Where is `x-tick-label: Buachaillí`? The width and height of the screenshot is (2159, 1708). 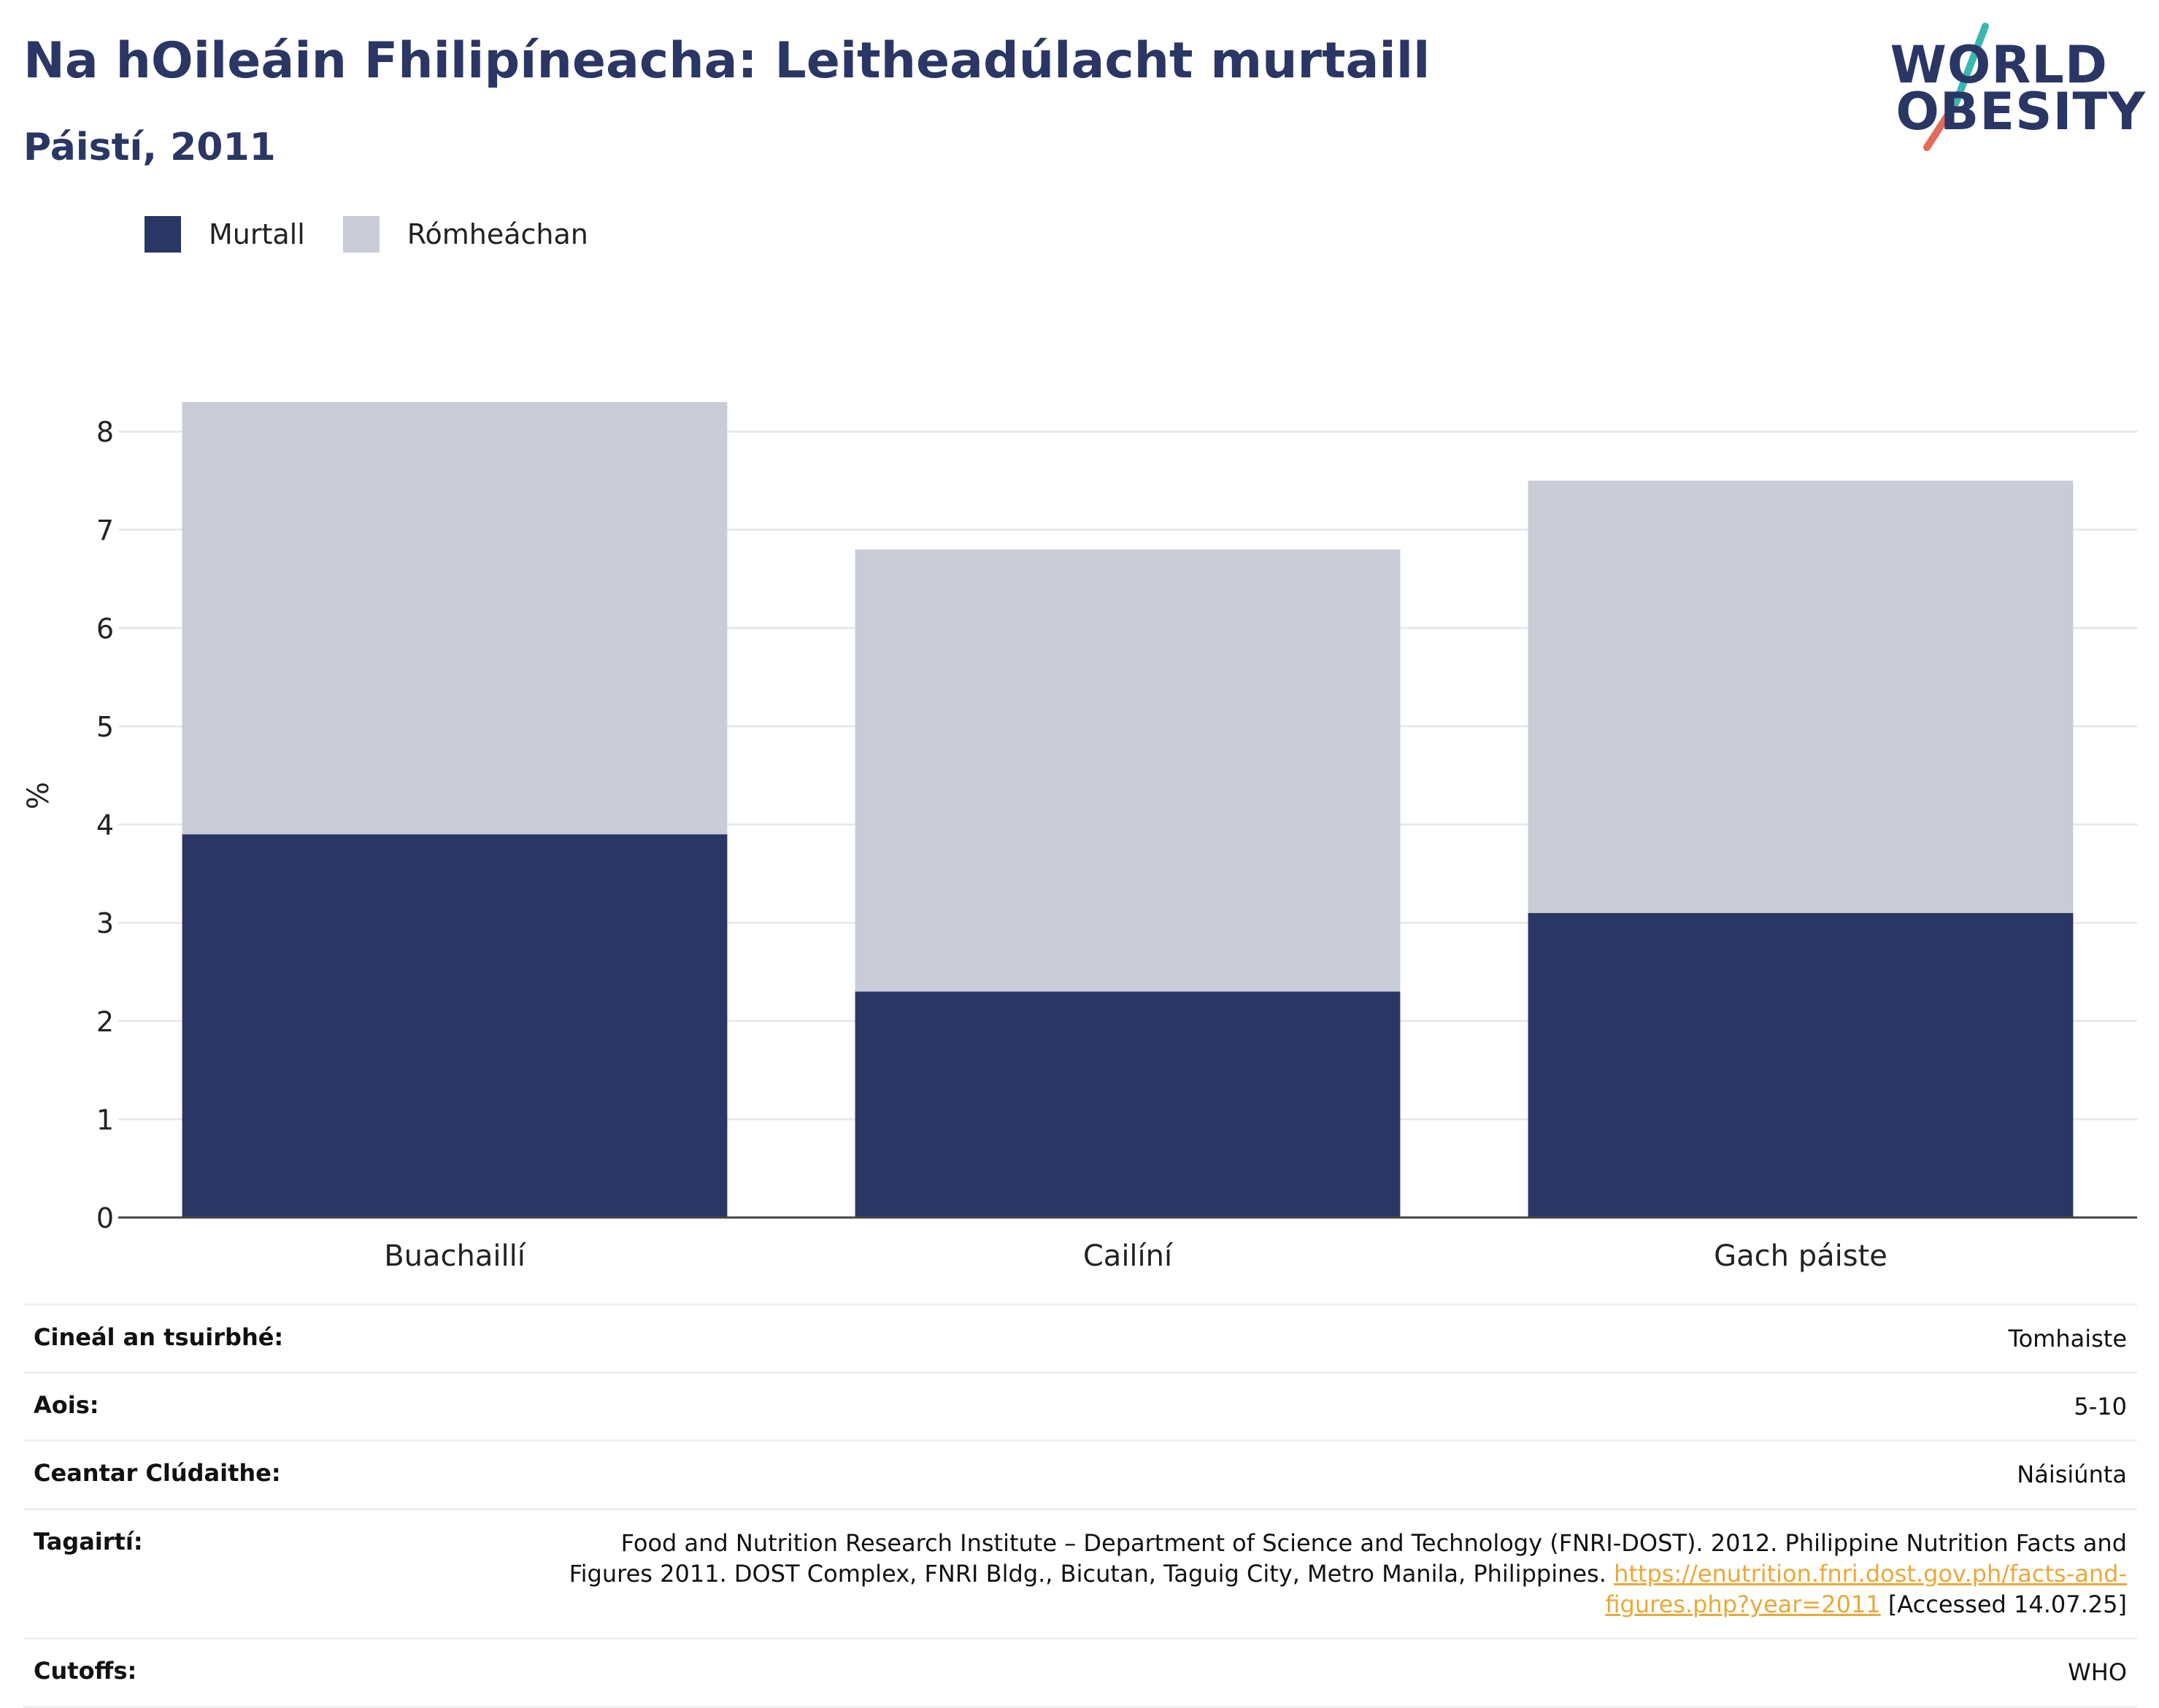 x-tick-label: Buachaillí is located at coordinates (455, 1256).